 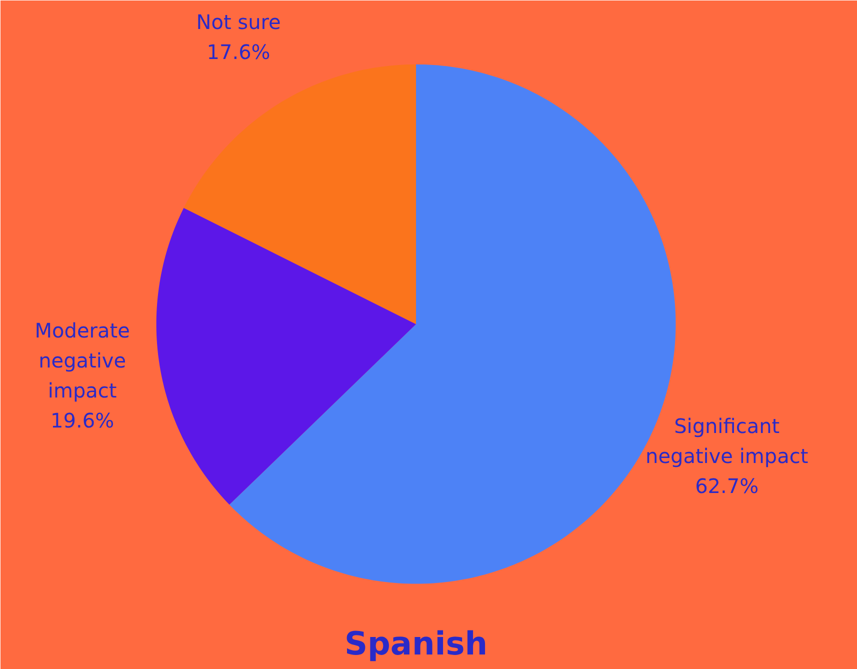 What do you see at coordinates (727, 441) in the screenshot?
I see `slice-label: Significant negative impact` at bounding box center [727, 441].